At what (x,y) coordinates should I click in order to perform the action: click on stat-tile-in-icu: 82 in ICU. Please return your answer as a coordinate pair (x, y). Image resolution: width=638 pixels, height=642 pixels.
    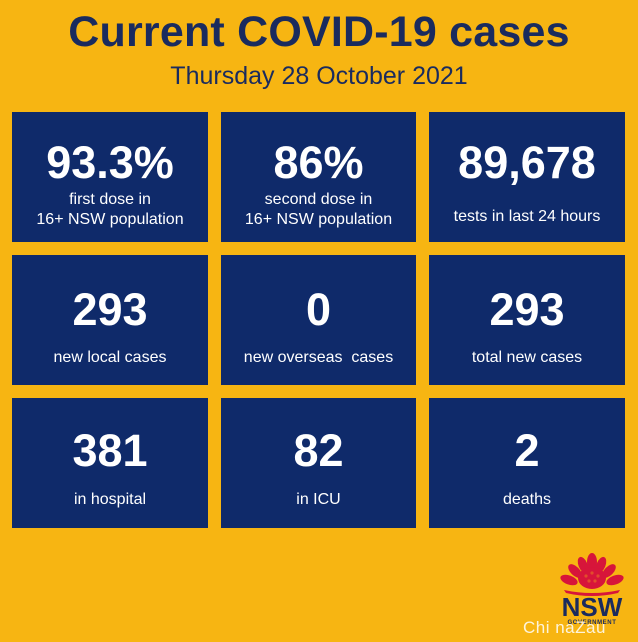
    Looking at the image, I should click on (318, 463).